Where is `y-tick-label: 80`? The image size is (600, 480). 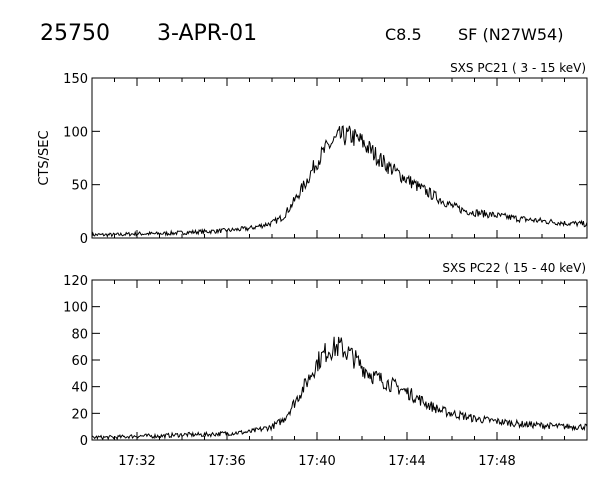
y-tick-label: 80 is located at coordinates (79, 334).